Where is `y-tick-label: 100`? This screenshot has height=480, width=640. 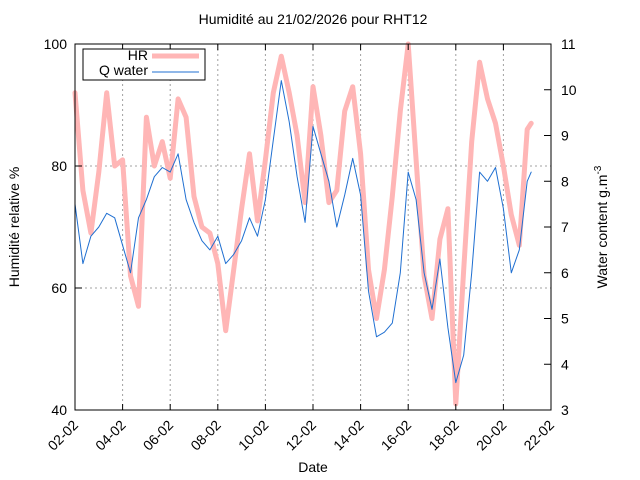 y-tick-label: 100 is located at coordinates (56, 44).